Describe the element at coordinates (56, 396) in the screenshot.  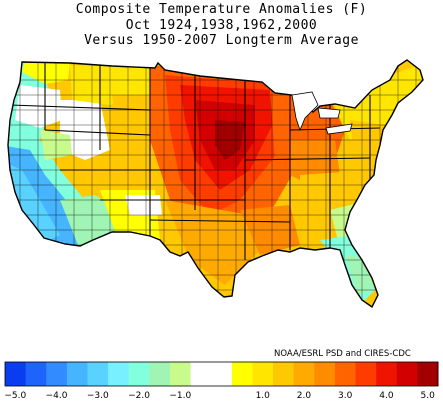
I see `colorbar-tick-label: −4.0` at that location.